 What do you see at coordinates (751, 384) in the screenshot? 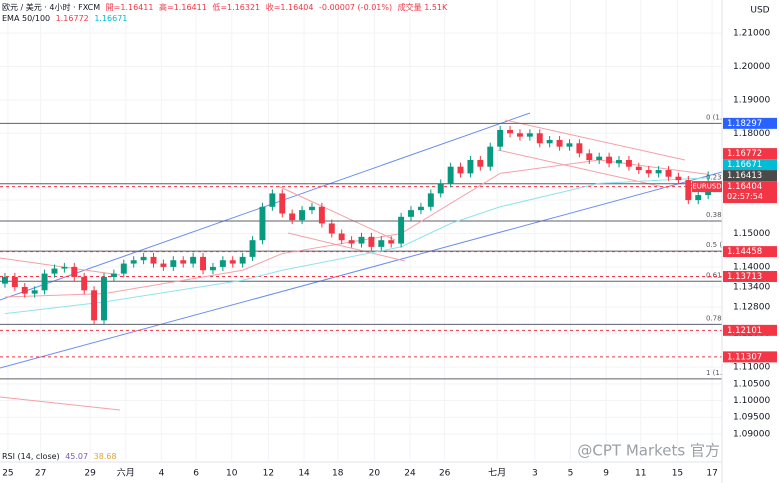
I see `y-tick-label: 1.10500` at bounding box center [751, 384].